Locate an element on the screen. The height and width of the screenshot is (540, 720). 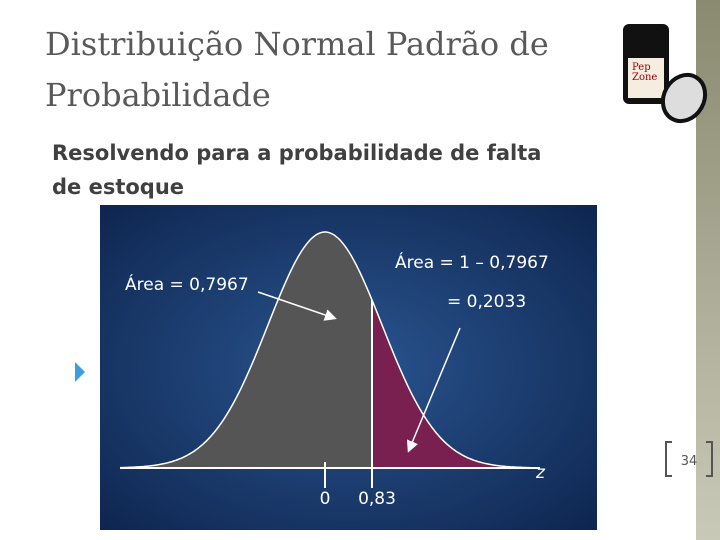
subtitle-line: de estoque is located at coordinates (118, 187).